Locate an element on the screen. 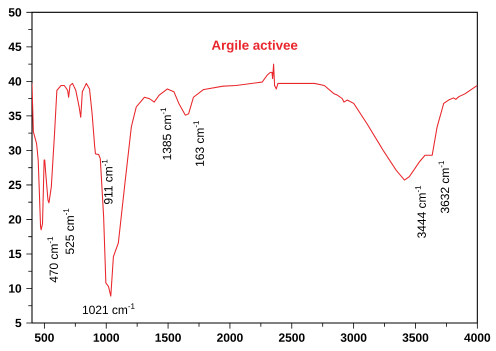  annotation: 163 cm$^{-1}$ is located at coordinates (198, 143).